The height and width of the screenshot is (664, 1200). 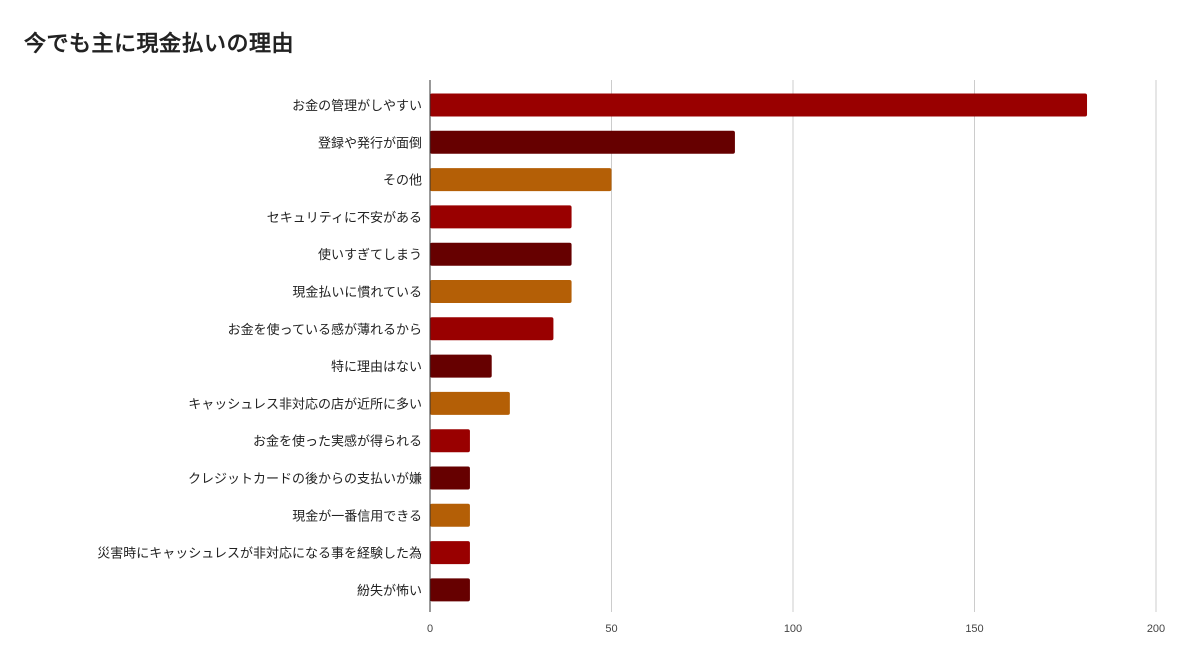 I want to click on category-label: その他, so click(x=402, y=181).